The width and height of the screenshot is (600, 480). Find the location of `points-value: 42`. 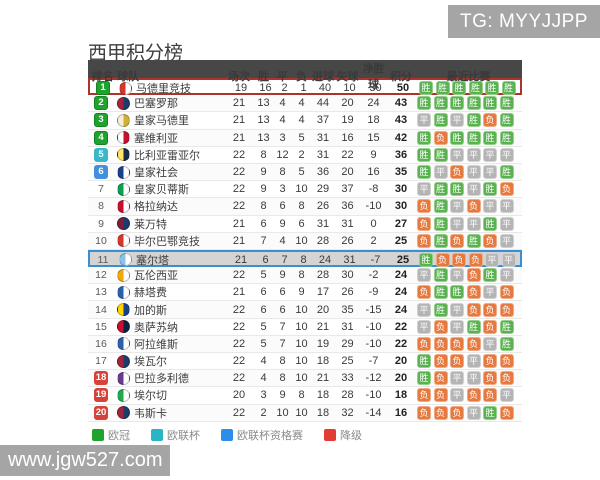

points-value: 42 is located at coordinates (401, 137).